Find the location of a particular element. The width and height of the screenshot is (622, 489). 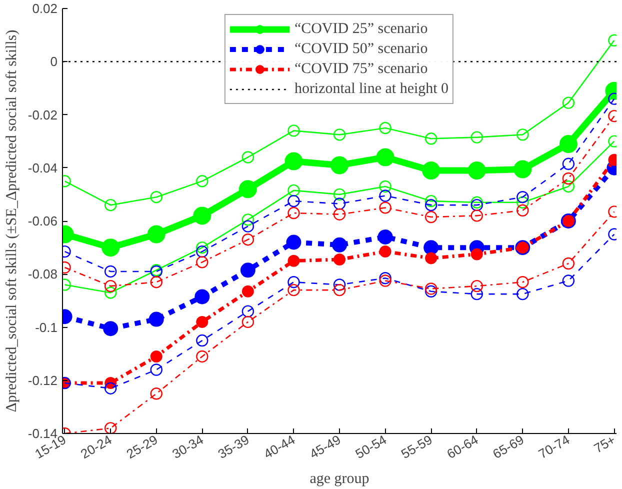

y-tick-label: -0.04 is located at coordinates (43, 168).